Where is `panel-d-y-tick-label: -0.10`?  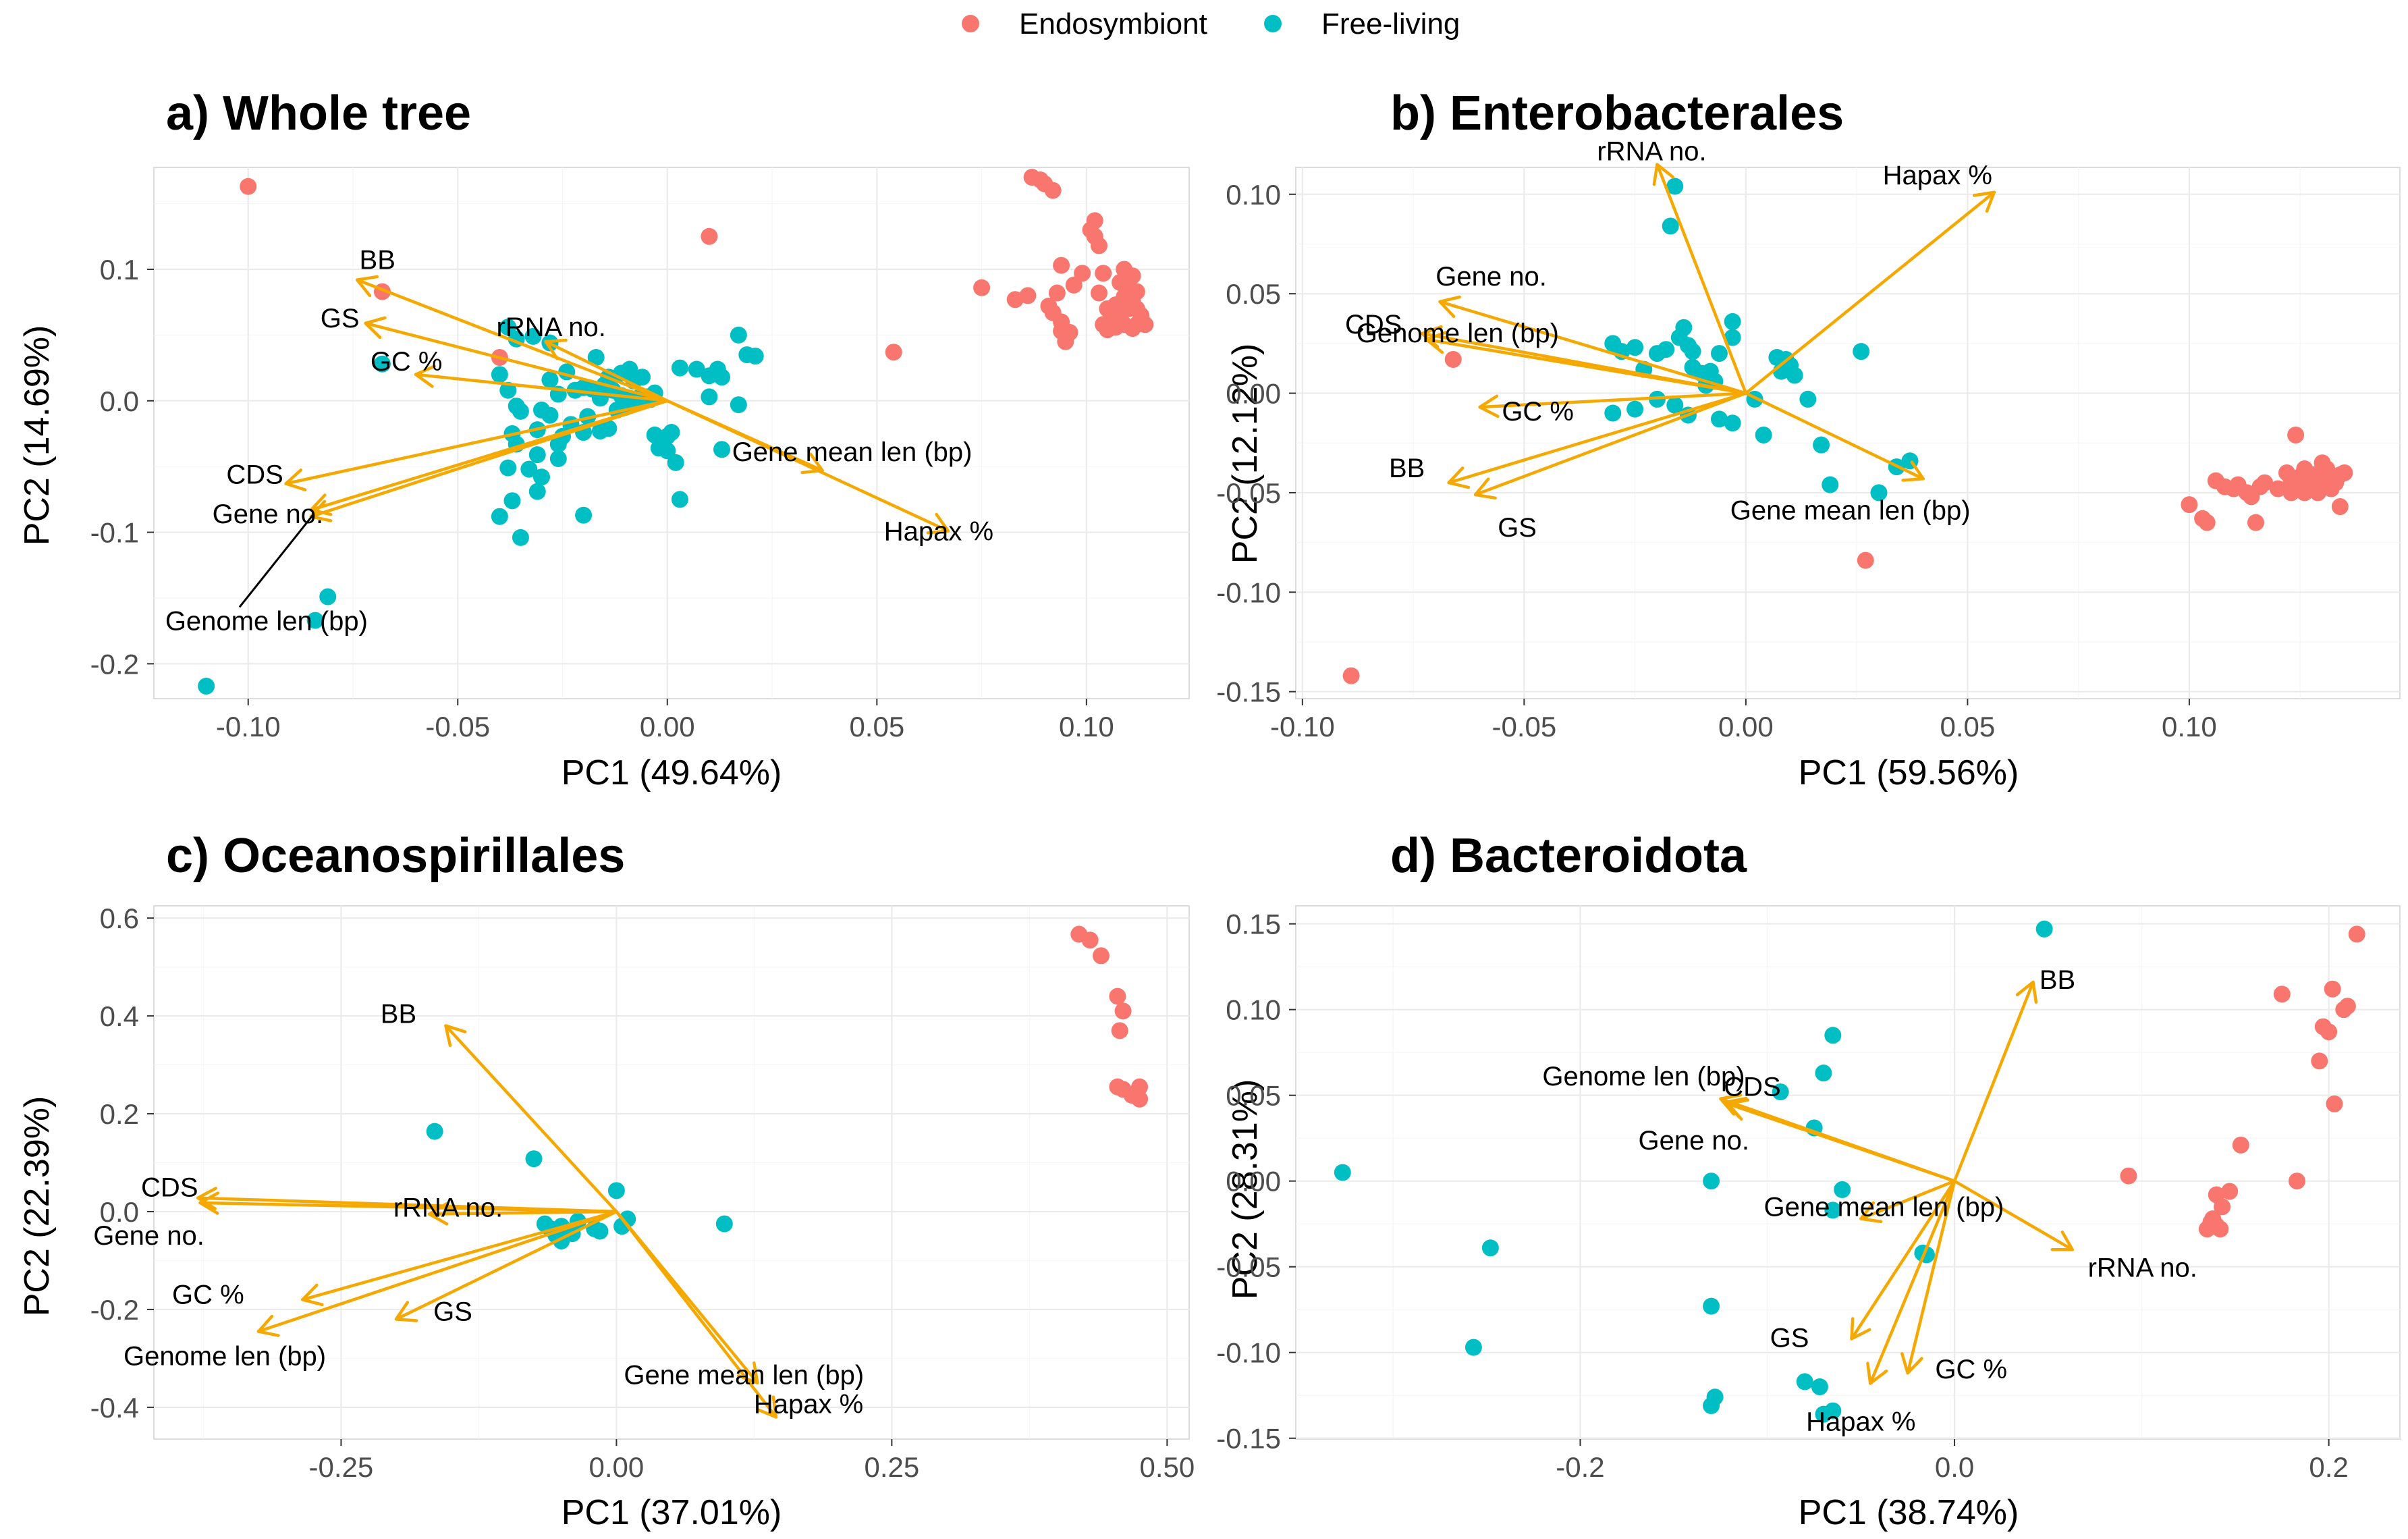 panel-d-y-tick-label: -0.10 is located at coordinates (1248, 1353).